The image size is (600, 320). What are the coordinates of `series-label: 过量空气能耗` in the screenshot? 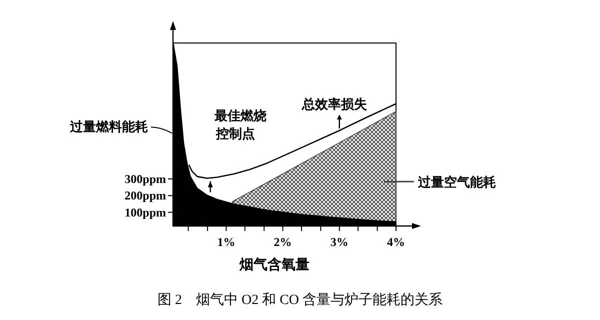 It's located at (456, 182).